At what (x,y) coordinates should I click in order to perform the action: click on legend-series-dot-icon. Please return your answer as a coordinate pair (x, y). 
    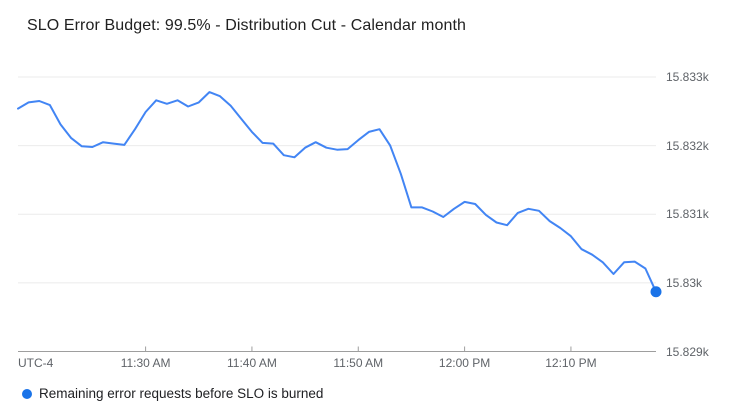
    Looking at the image, I should click on (27, 393).